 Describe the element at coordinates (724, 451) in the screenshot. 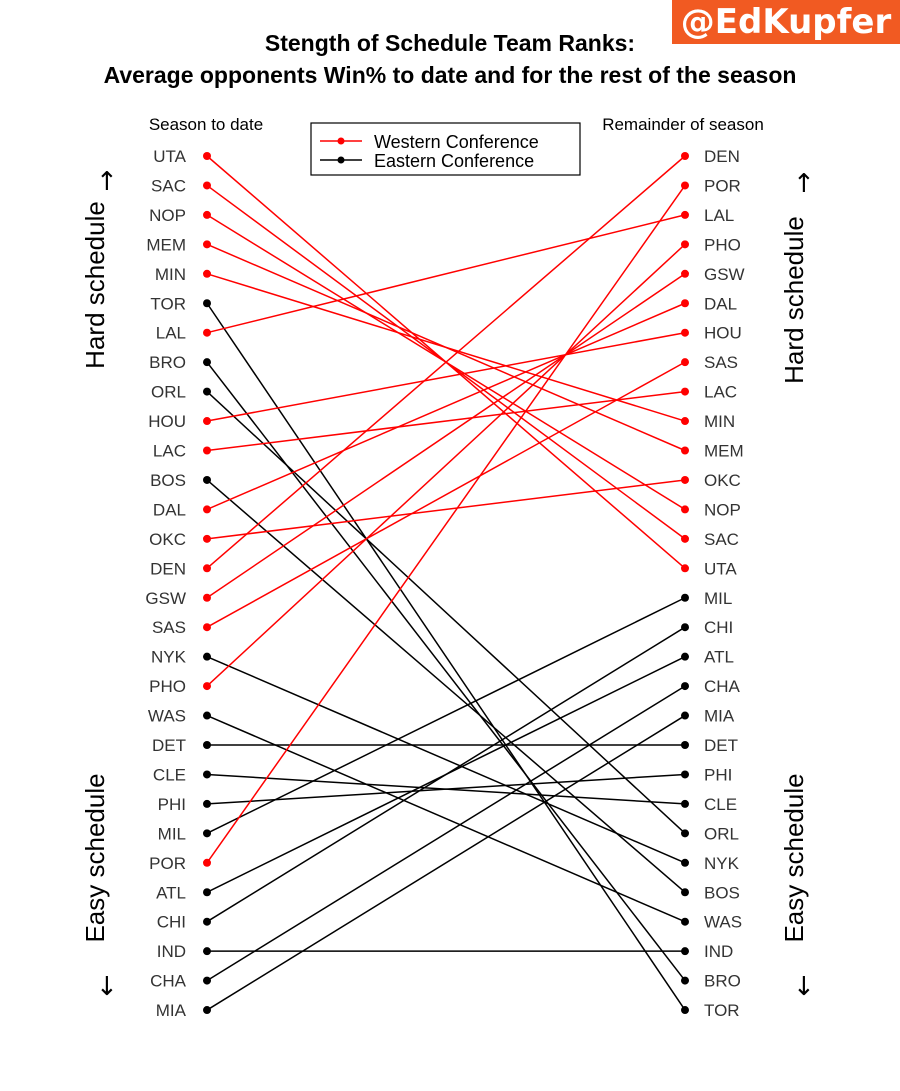

I see `right-team-label: MEM` at that location.